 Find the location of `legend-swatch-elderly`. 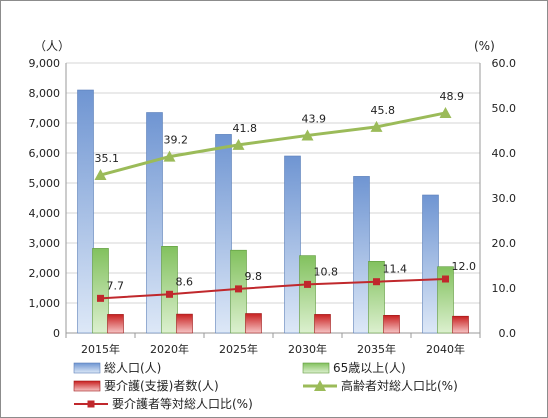

legend-swatch-elderly is located at coordinates (316, 368).